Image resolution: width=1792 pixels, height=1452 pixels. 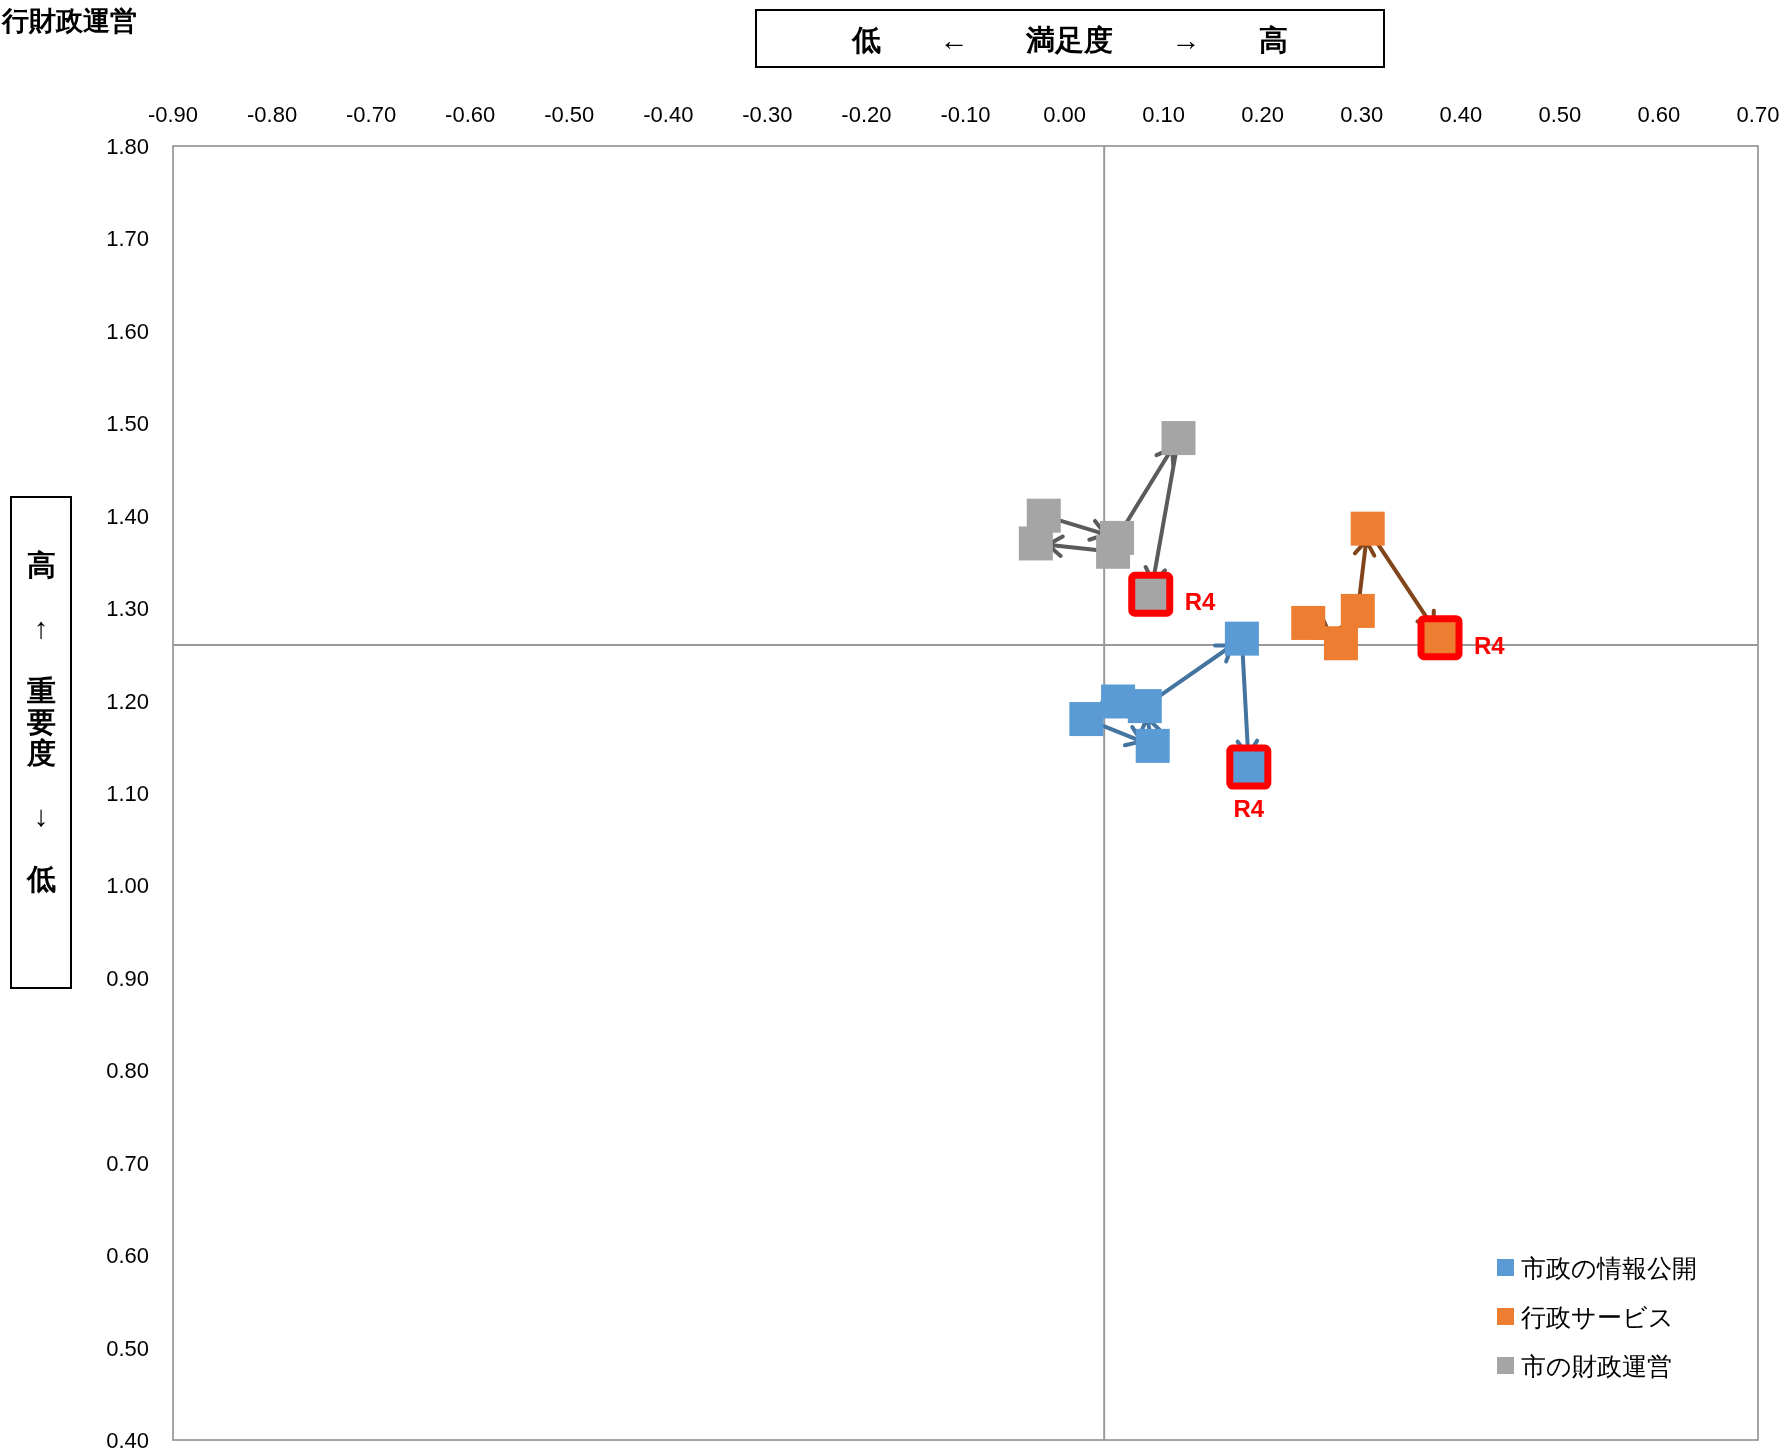 I want to click on ylabel: 高 ↑ 重要度 ↓ 低, so click(x=41, y=722).